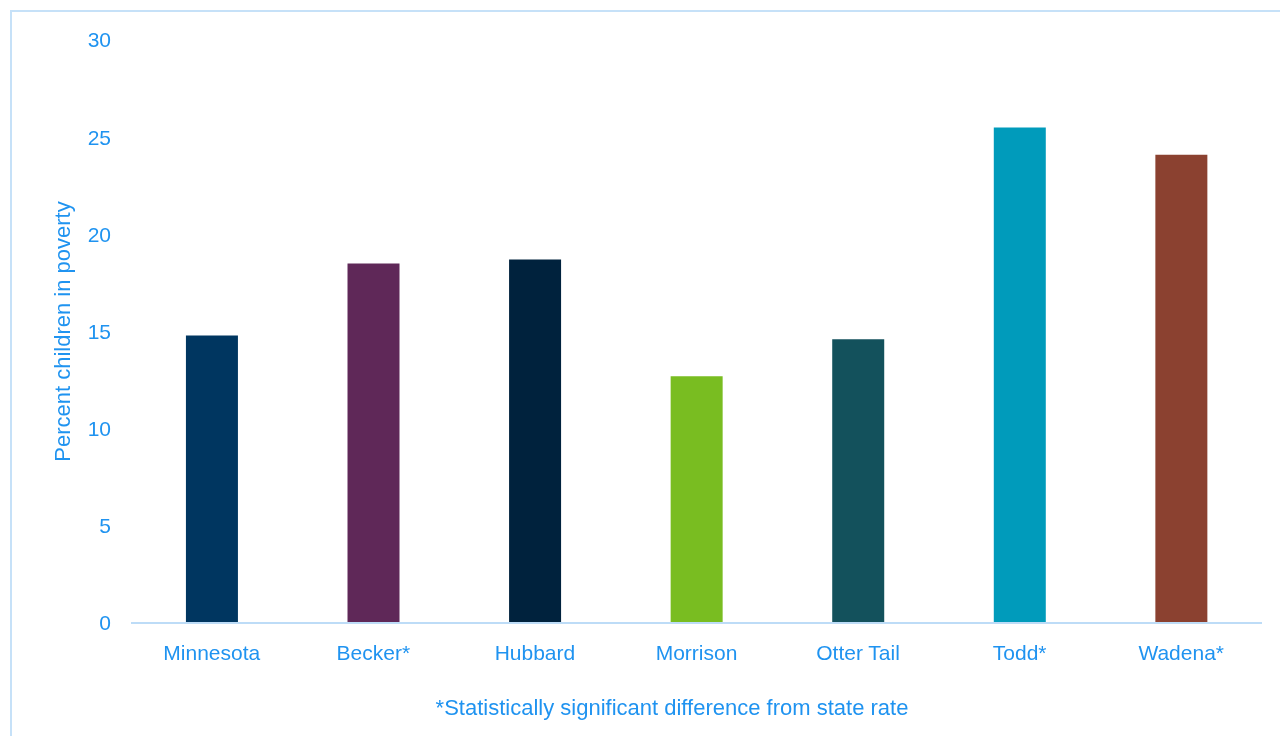  I want to click on y-tick-label: 25, so click(99, 137).